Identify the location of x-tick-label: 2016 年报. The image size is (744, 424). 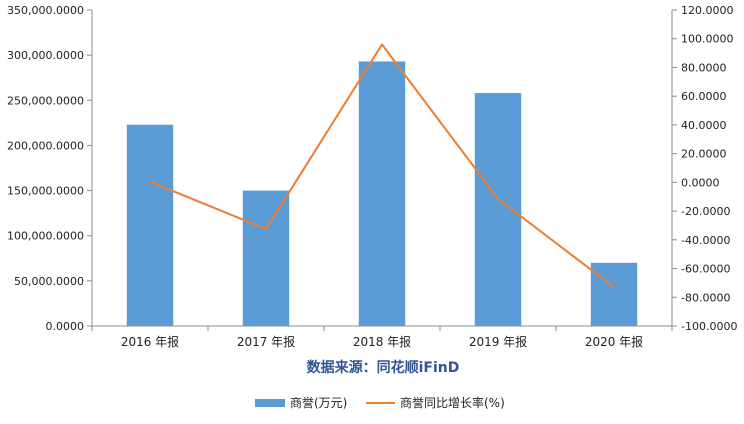
(150, 341).